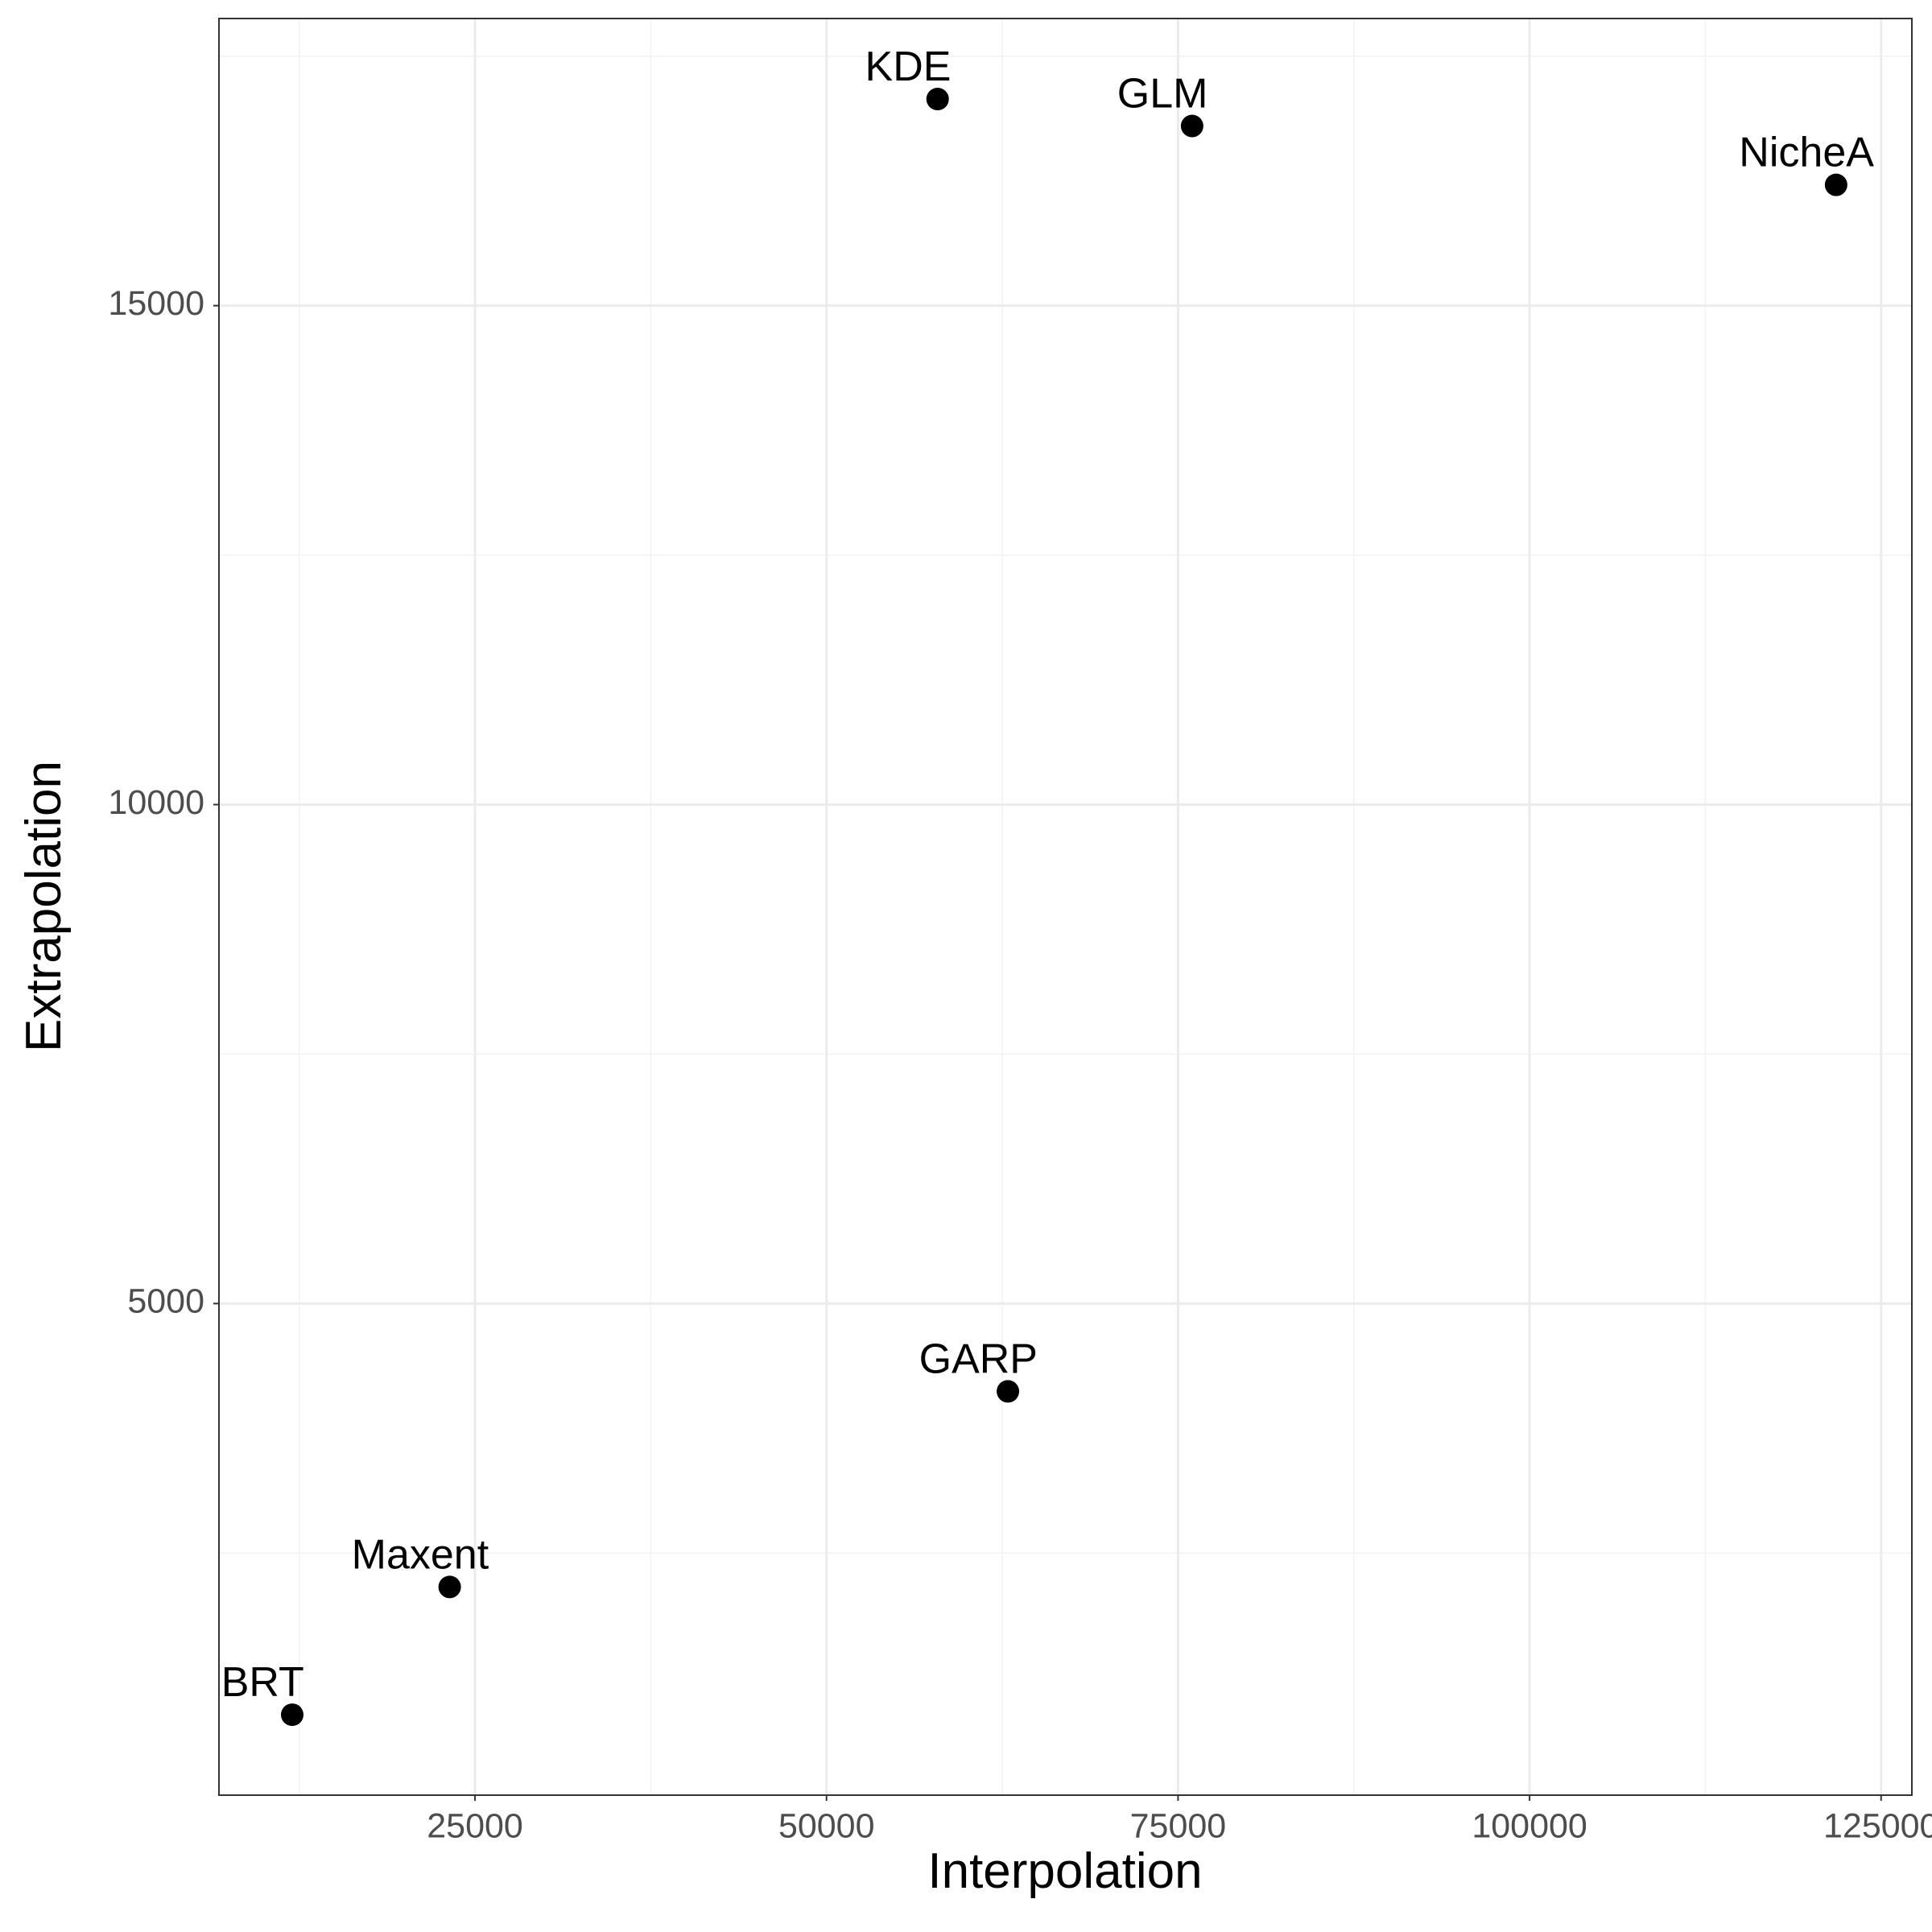  I want to click on point-label: KDE, so click(908, 66).